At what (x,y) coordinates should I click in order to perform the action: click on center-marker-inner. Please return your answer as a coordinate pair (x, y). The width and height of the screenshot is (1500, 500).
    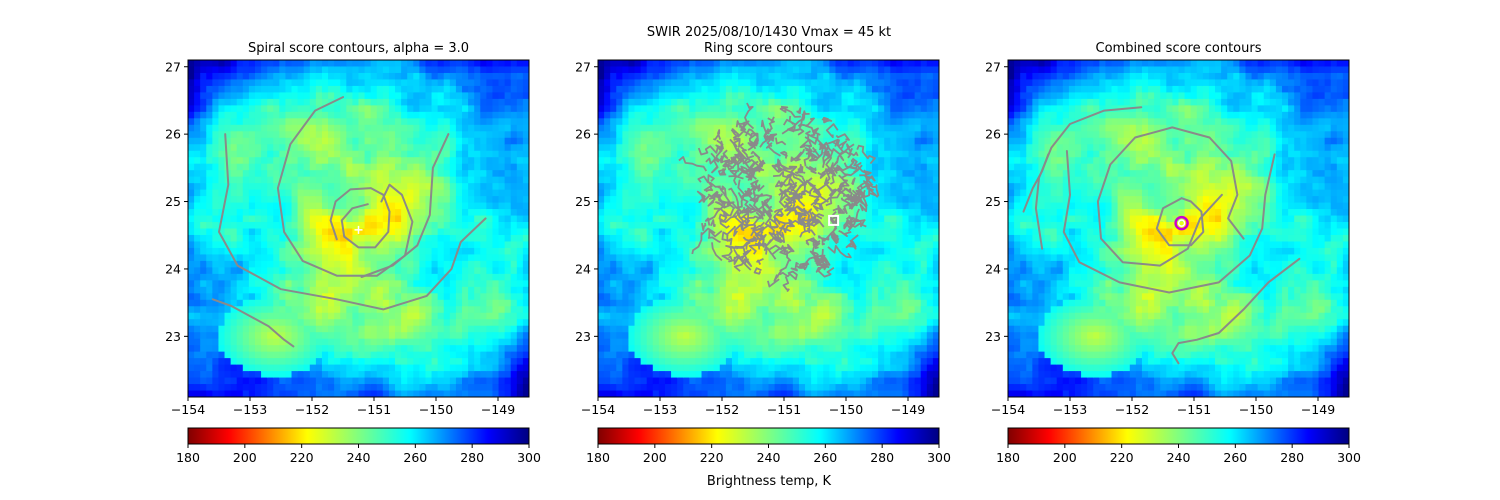
    Looking at the image, I should click on (1181, 223).